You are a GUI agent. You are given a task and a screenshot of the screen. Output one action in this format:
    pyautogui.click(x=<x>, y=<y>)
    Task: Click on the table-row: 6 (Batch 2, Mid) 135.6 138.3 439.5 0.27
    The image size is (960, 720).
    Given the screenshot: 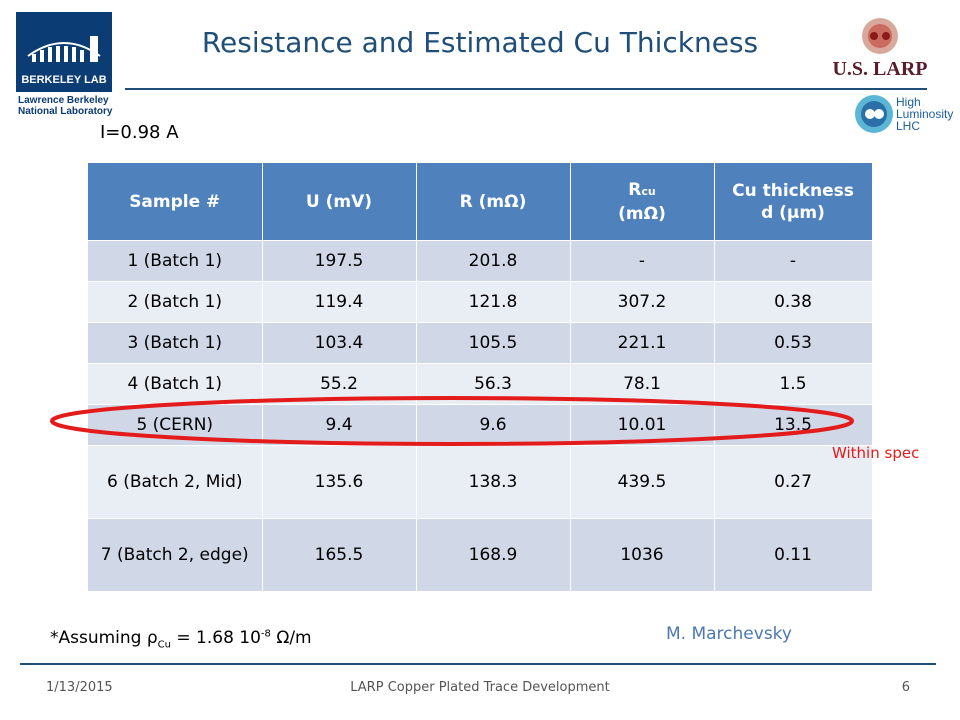 What is the action you would take?
    pyautogui.click(x=480, y=482)
    